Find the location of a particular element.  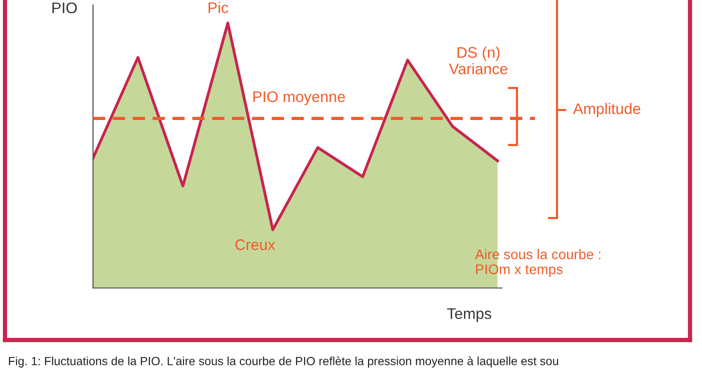

annotation: Creux is located at coordinates (255, 244).